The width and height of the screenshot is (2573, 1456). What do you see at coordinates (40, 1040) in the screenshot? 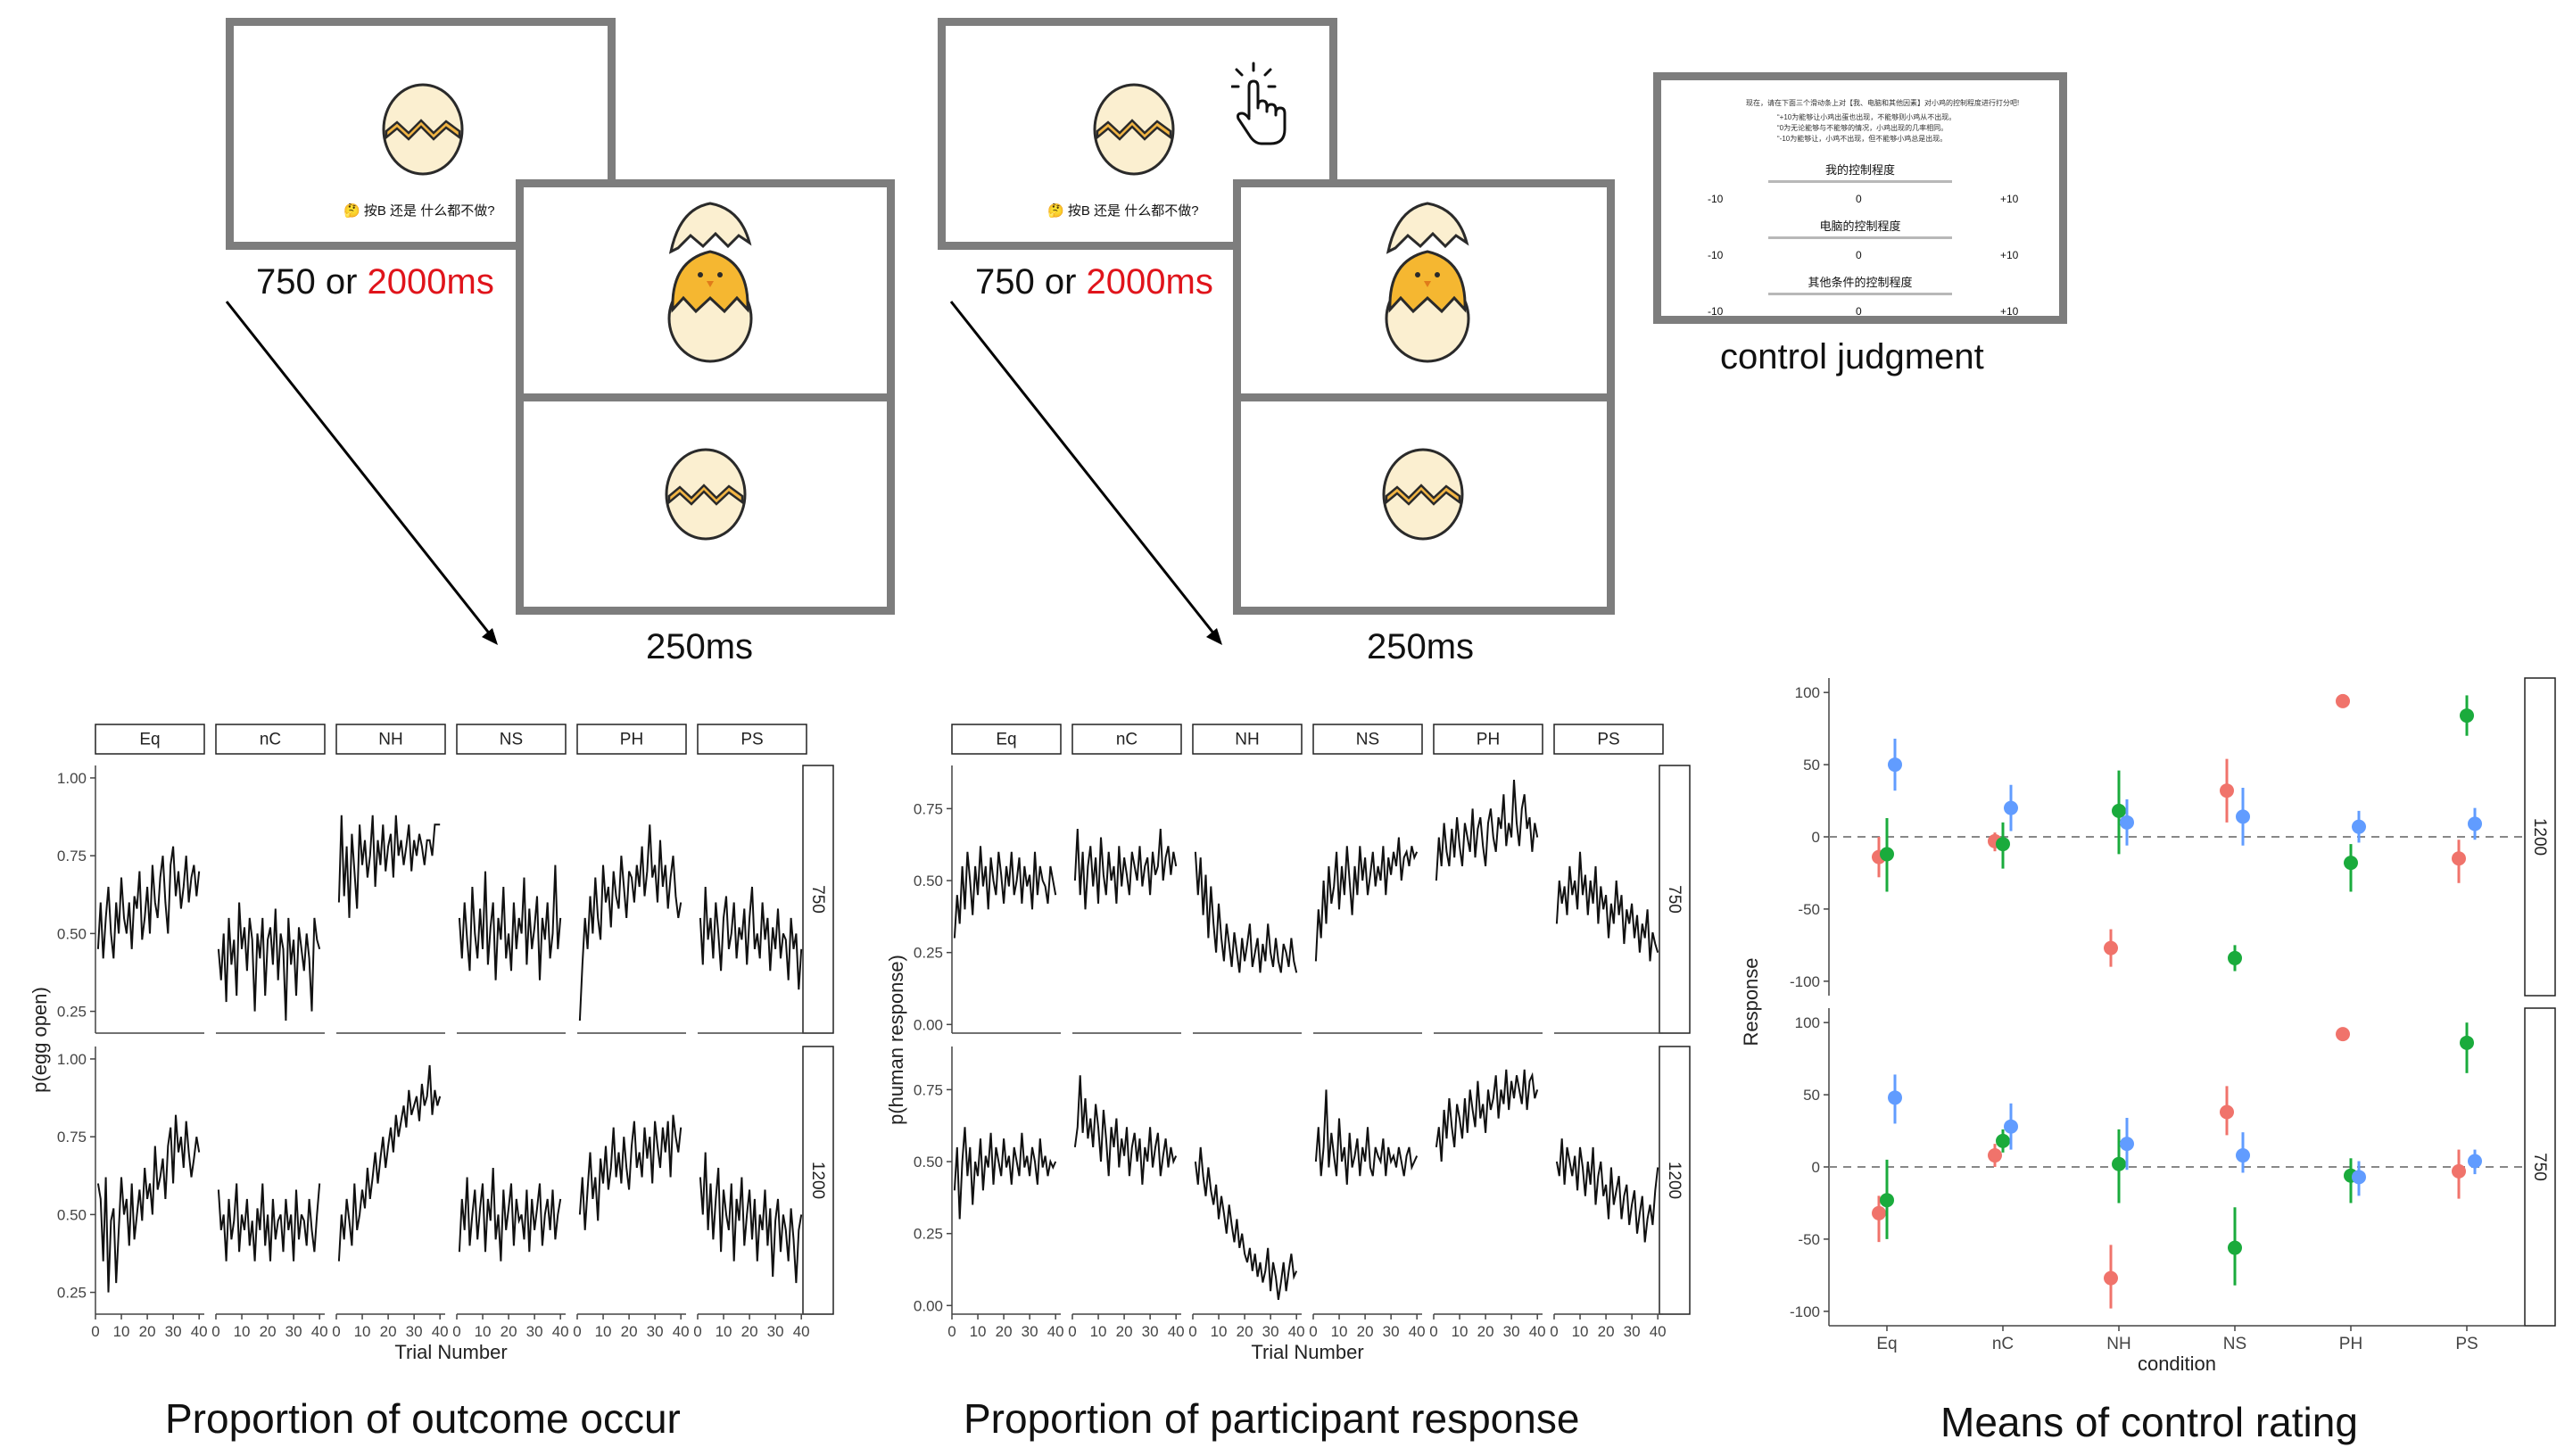
I see `y-axis-title: p(egg open)` at bounding box center [40, 1040].